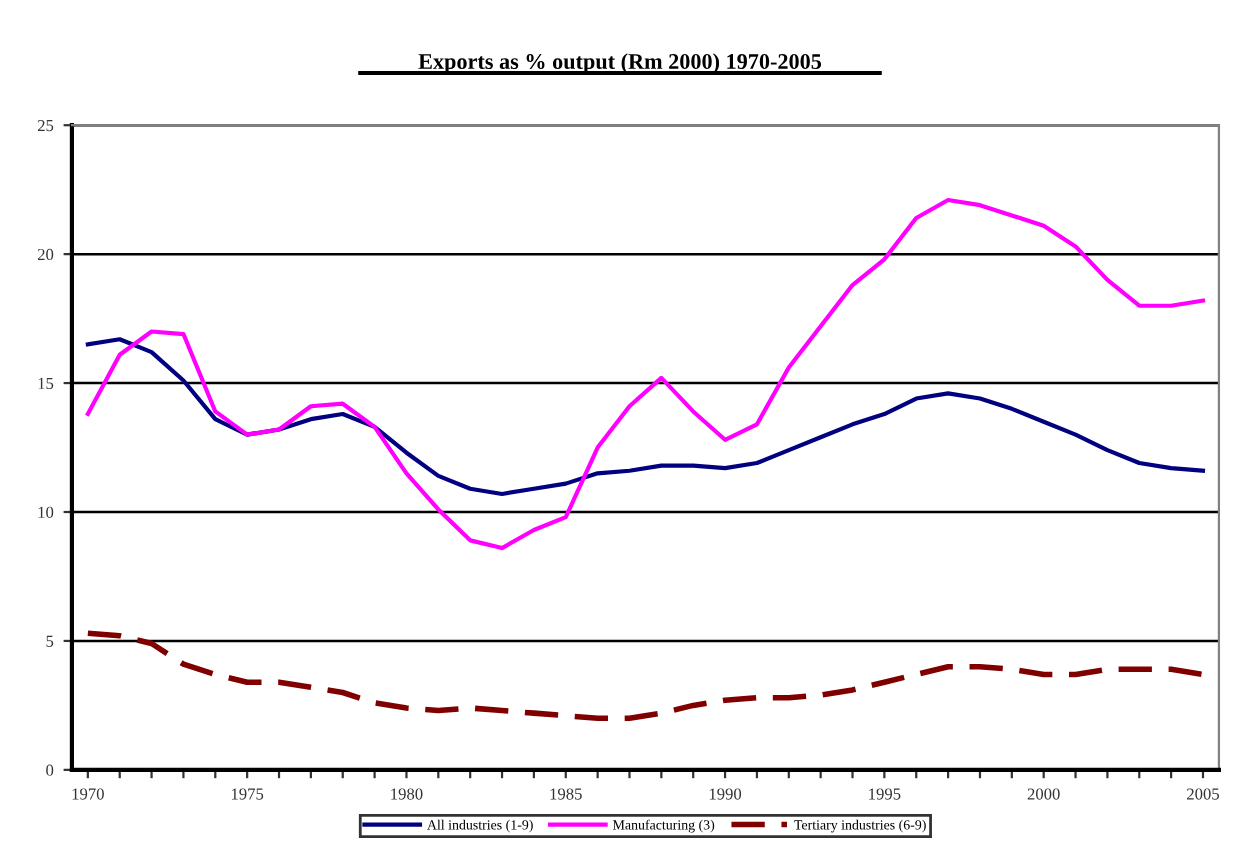  I want to click on x-tick-label: 1990, so click(725, 794).